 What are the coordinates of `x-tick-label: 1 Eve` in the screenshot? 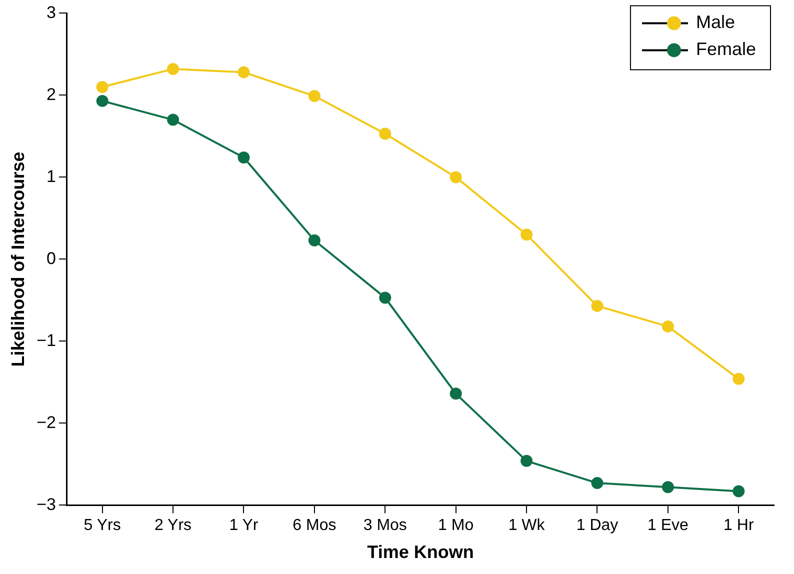 It's located at (667, 525).